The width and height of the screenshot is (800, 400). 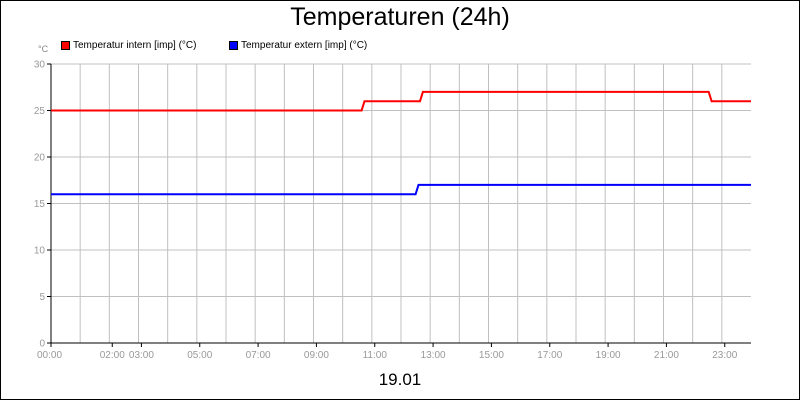 What do you see at coordinates (43, 49) in the screenshot?
I see `y-axis-unit: °C` at bounding box center [43, 49].